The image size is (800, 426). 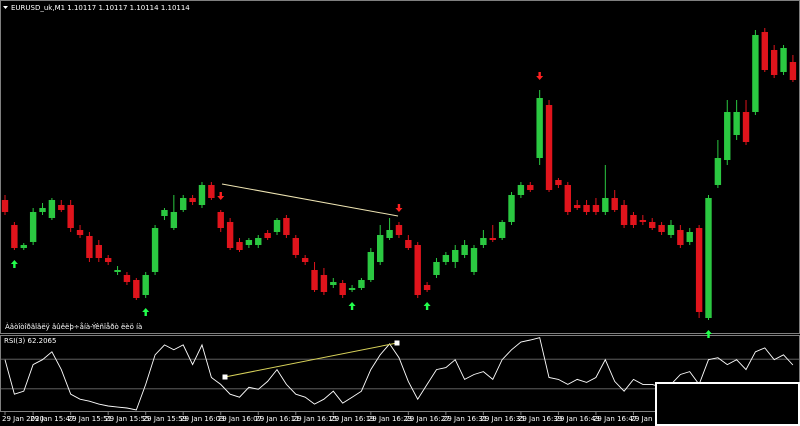 I want to click on time-label: 29 Jan 16:23, so click(x=390, y=419).